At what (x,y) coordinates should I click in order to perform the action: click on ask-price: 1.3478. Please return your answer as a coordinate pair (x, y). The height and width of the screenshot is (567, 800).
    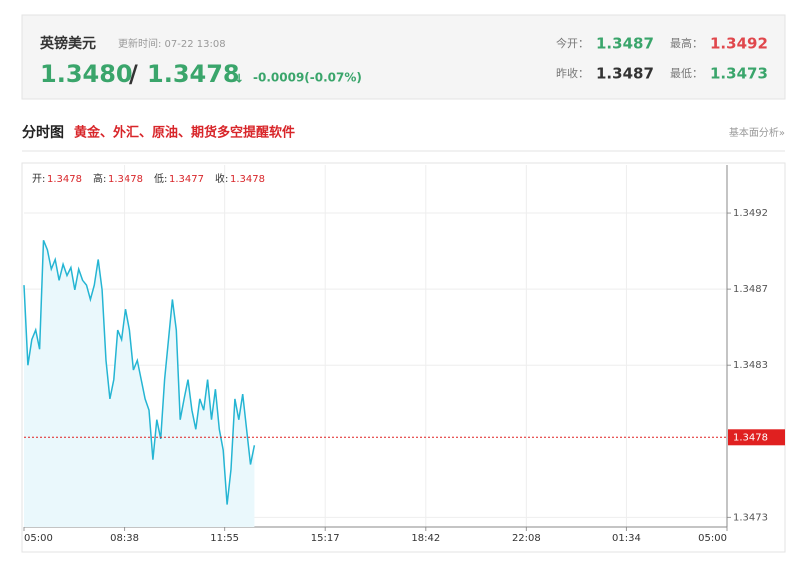
    Looking at the image, I should click on (193, 74).